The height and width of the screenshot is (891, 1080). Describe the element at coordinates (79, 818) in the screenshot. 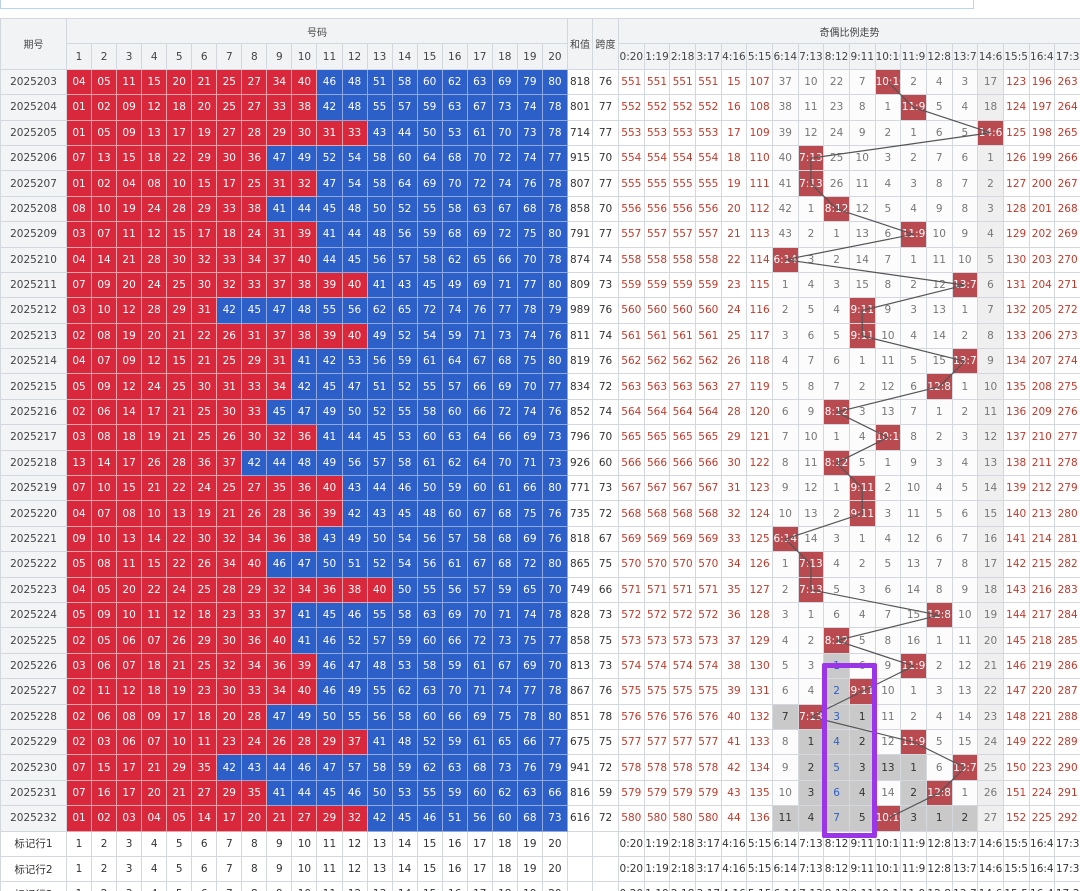

I see `drawn-number: 01` at that location.